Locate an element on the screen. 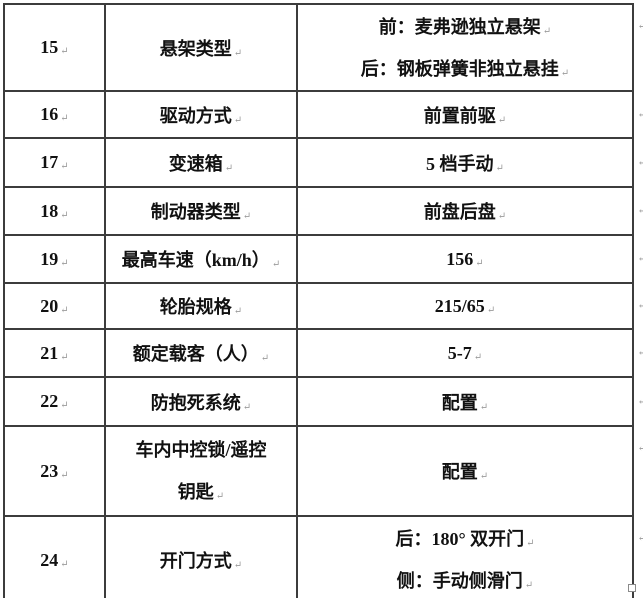 This screenshot has height=598, width=643. spec-value: 5-7 is located at coordinates (459, 352).